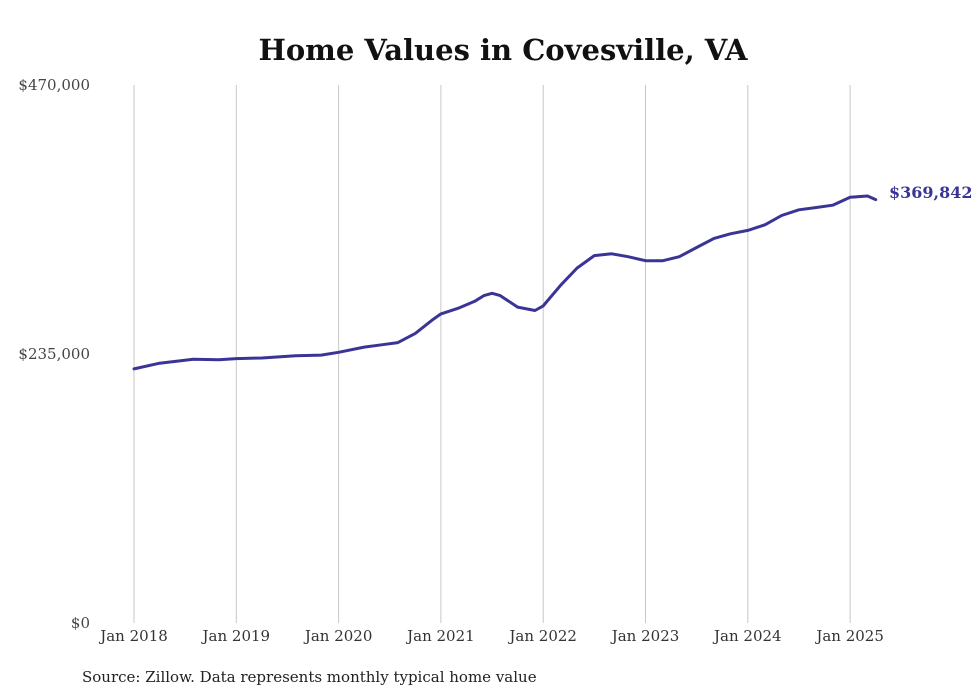 This screenshot has height=699, width=980. I want to click on y-axis-ticks: $0 $235,000 $470,000, so click(54, 354).